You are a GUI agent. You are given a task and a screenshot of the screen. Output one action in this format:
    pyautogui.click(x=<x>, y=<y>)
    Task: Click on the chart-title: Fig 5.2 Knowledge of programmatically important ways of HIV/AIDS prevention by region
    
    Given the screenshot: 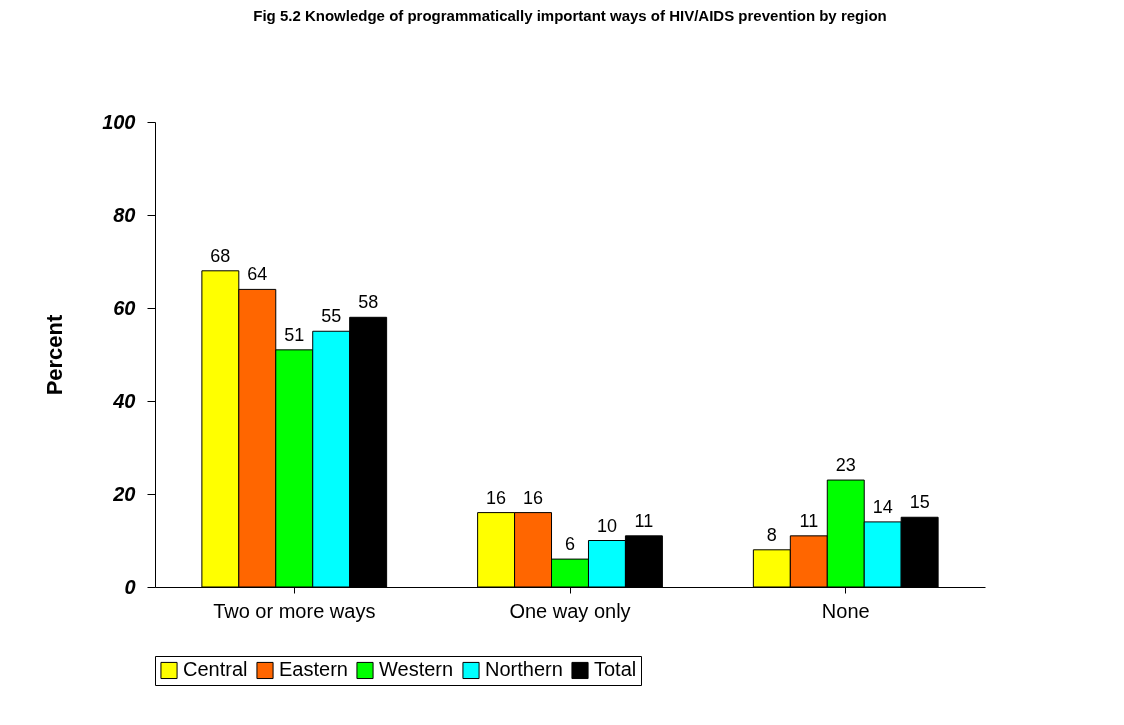 What is the action you would take?
    pyautogui.click(x=570, y=15)
    